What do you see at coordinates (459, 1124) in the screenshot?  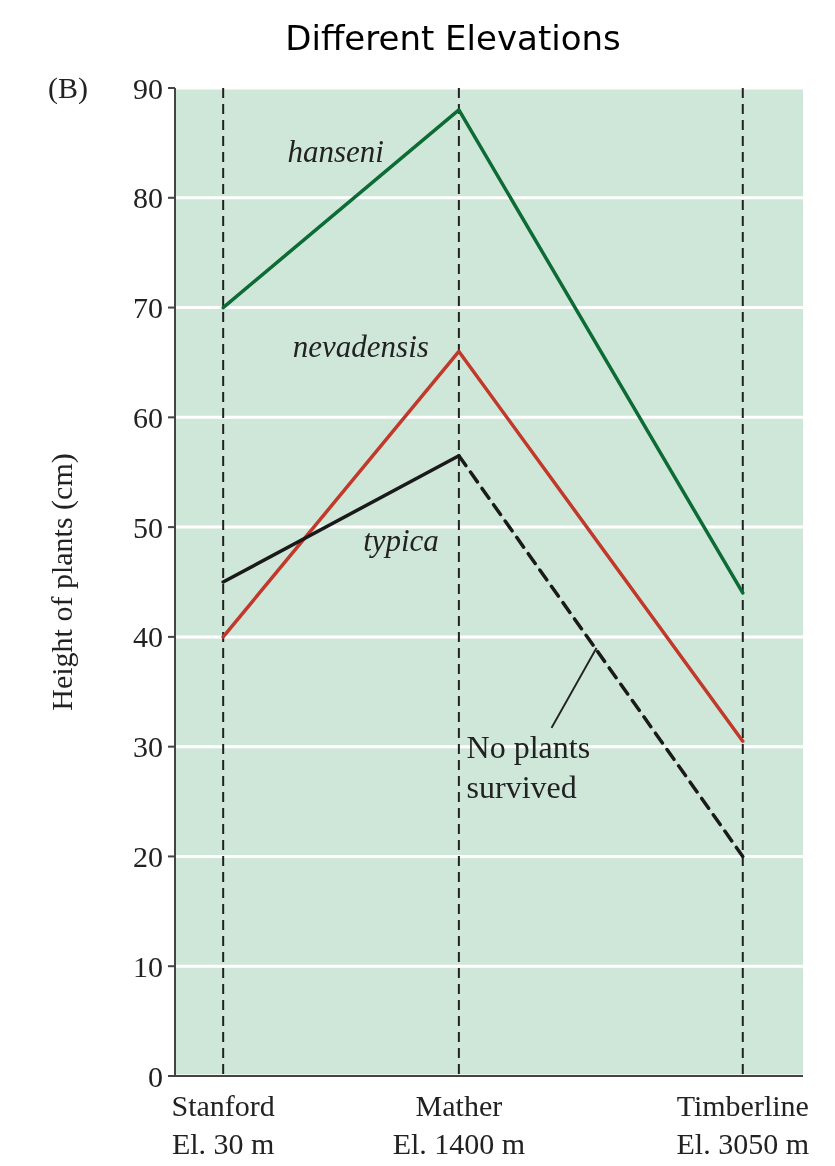 I see `x-tick-label: Mather El. 1400 m` at bounding box center [459, 1124].